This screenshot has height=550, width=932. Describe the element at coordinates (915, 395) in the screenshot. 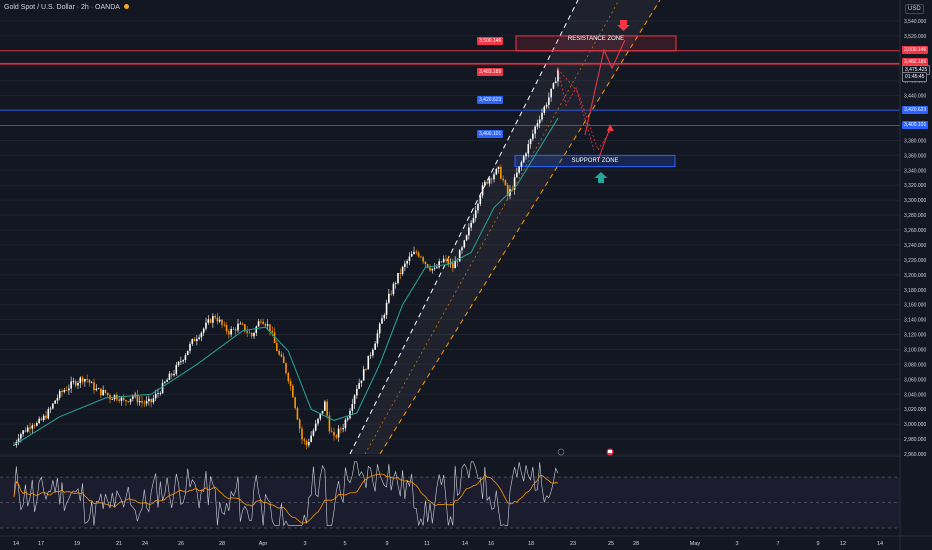

I see `price-tick-label: 3,040.000` at that location.